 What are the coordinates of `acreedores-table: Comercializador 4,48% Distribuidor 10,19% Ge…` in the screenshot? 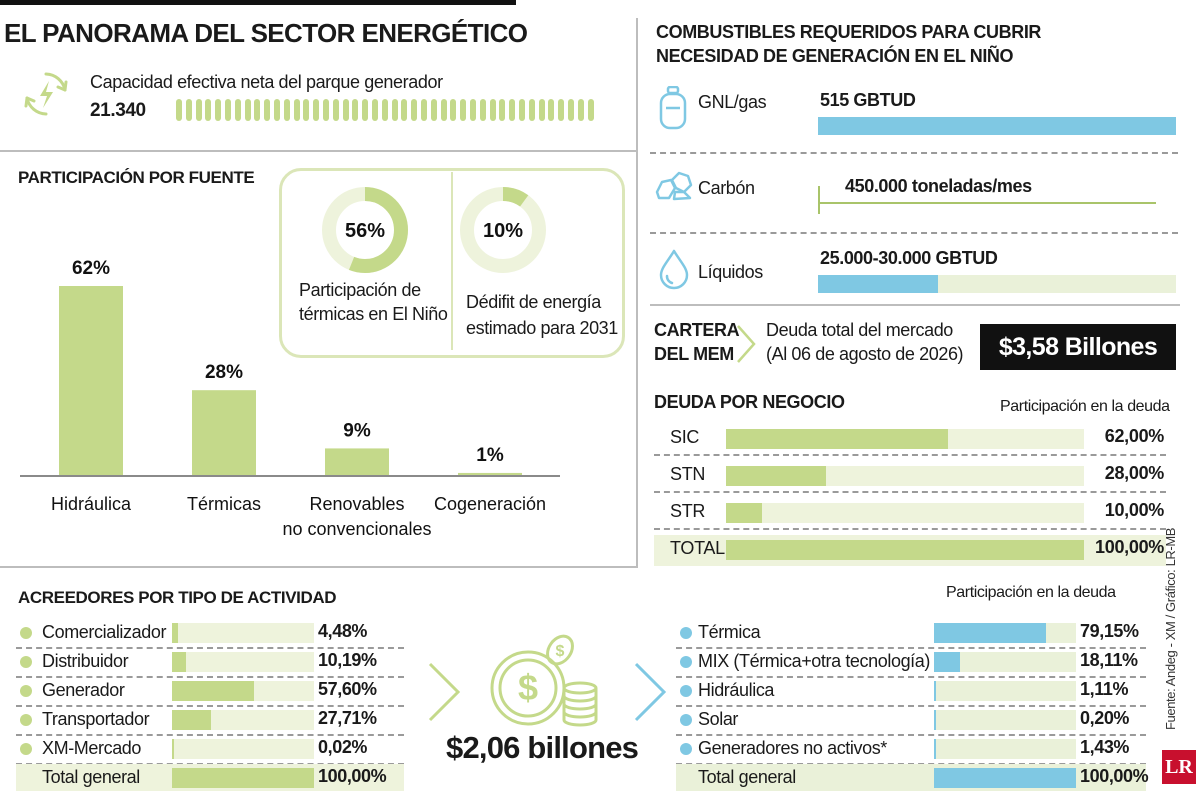 It's located at (210, 707).